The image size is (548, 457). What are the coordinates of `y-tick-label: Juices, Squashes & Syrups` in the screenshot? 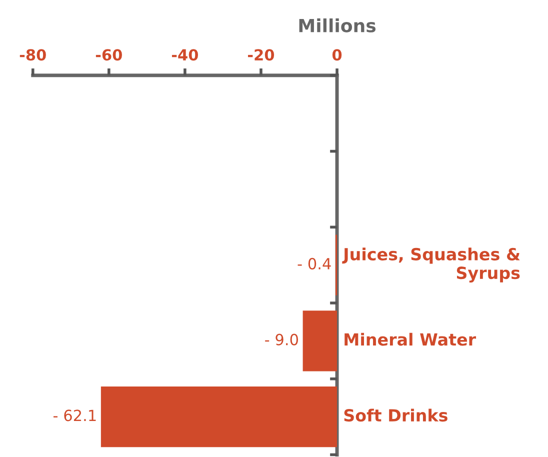 It's located at (431, 265).